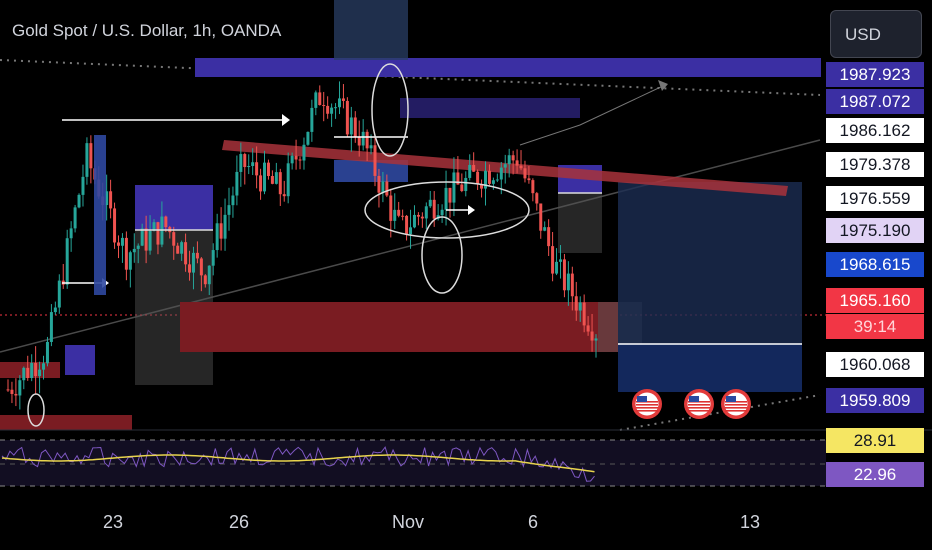 Image resolution: width=932 pixels, height=550 pixels. I want to click on price-axis-label: 39:14, so click(875, 326).